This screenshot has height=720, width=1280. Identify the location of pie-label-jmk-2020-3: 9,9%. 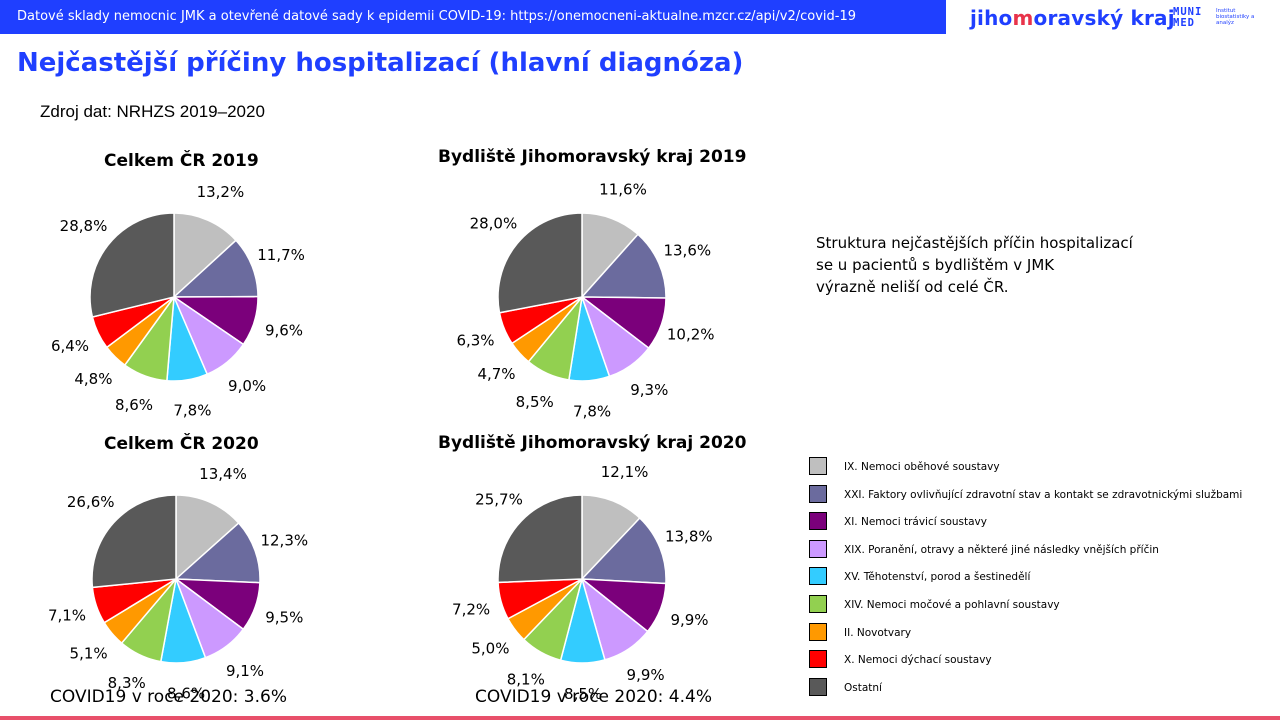
(646, 675).